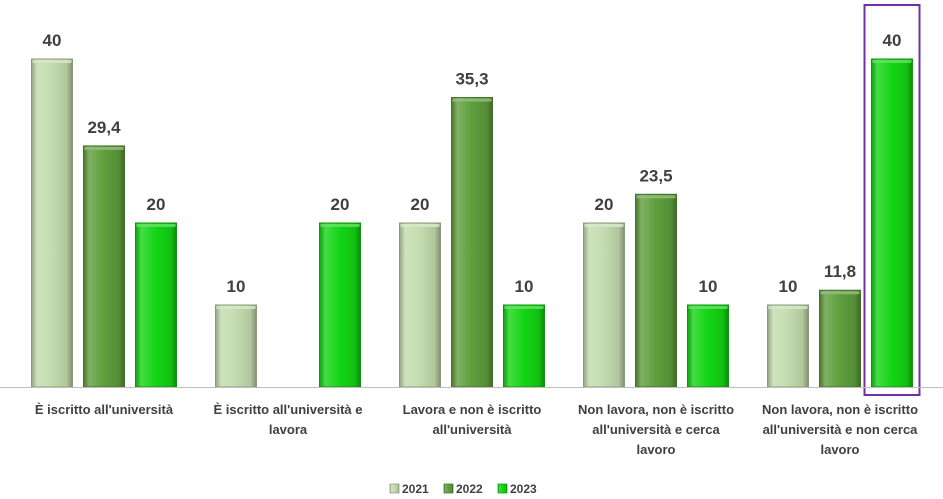 The image size is (943, 499). I want to click on value-label-2022-cat-4: 11,8, so click(840, 271).